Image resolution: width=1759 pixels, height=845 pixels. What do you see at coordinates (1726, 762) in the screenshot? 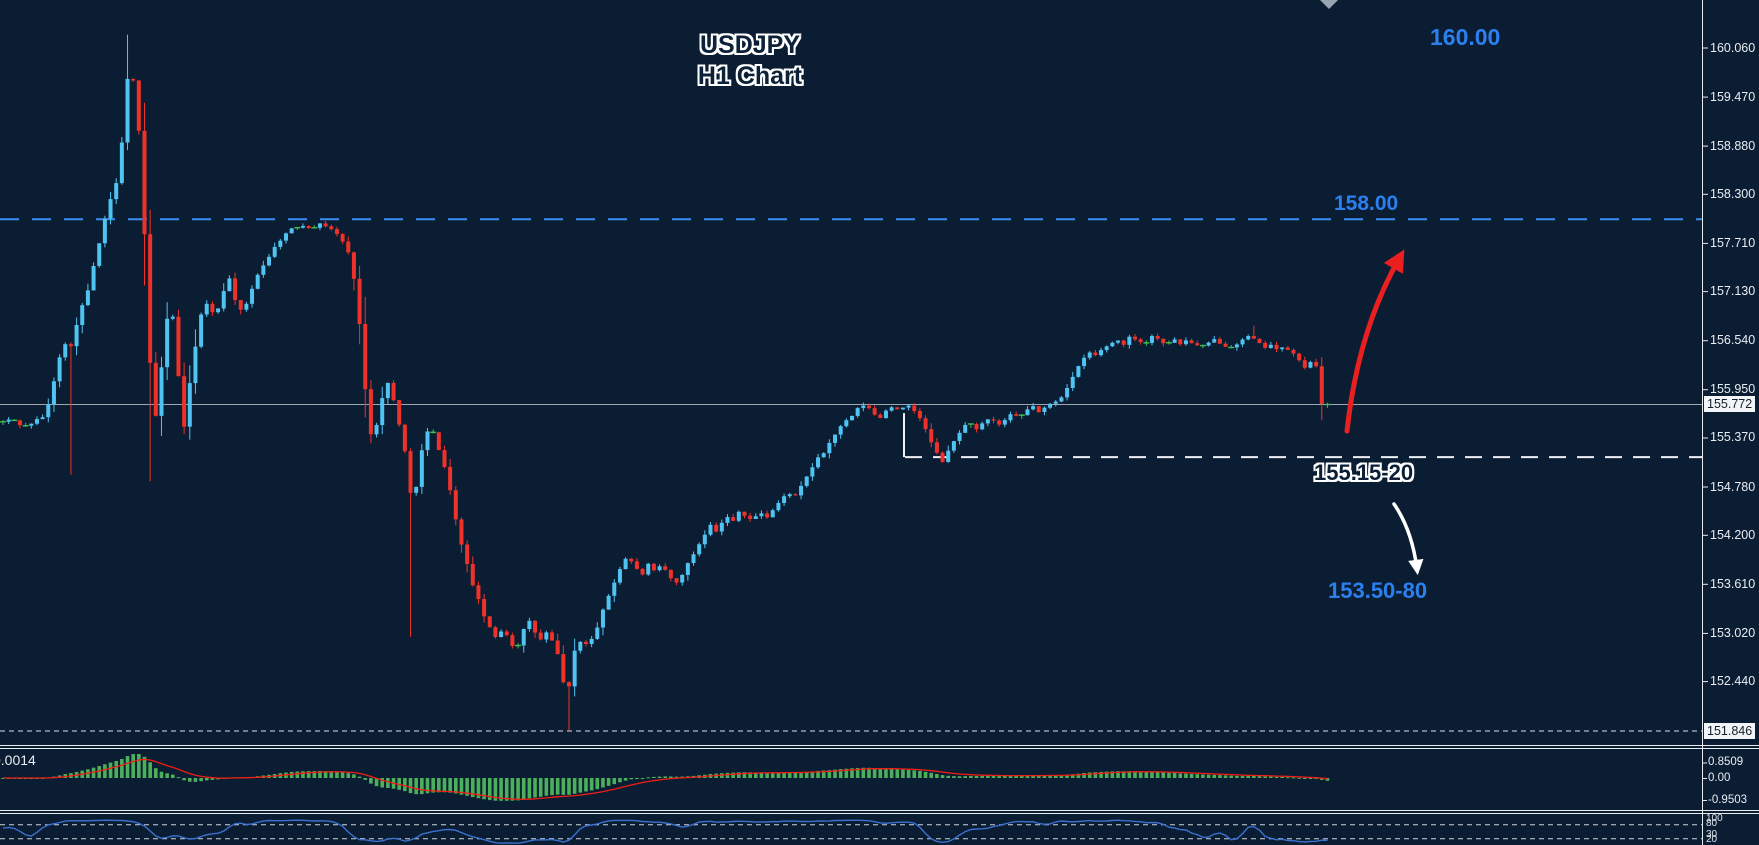
I see `macd-axis-label: 0.8509` at bounding box center [1726, 762].